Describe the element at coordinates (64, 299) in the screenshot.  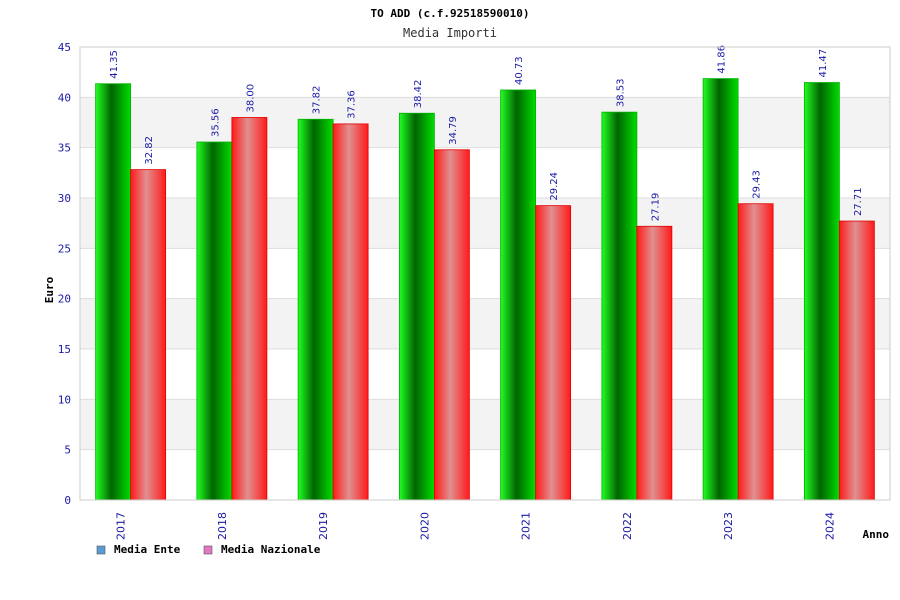
I see `y-tick-label: 20` at that location.